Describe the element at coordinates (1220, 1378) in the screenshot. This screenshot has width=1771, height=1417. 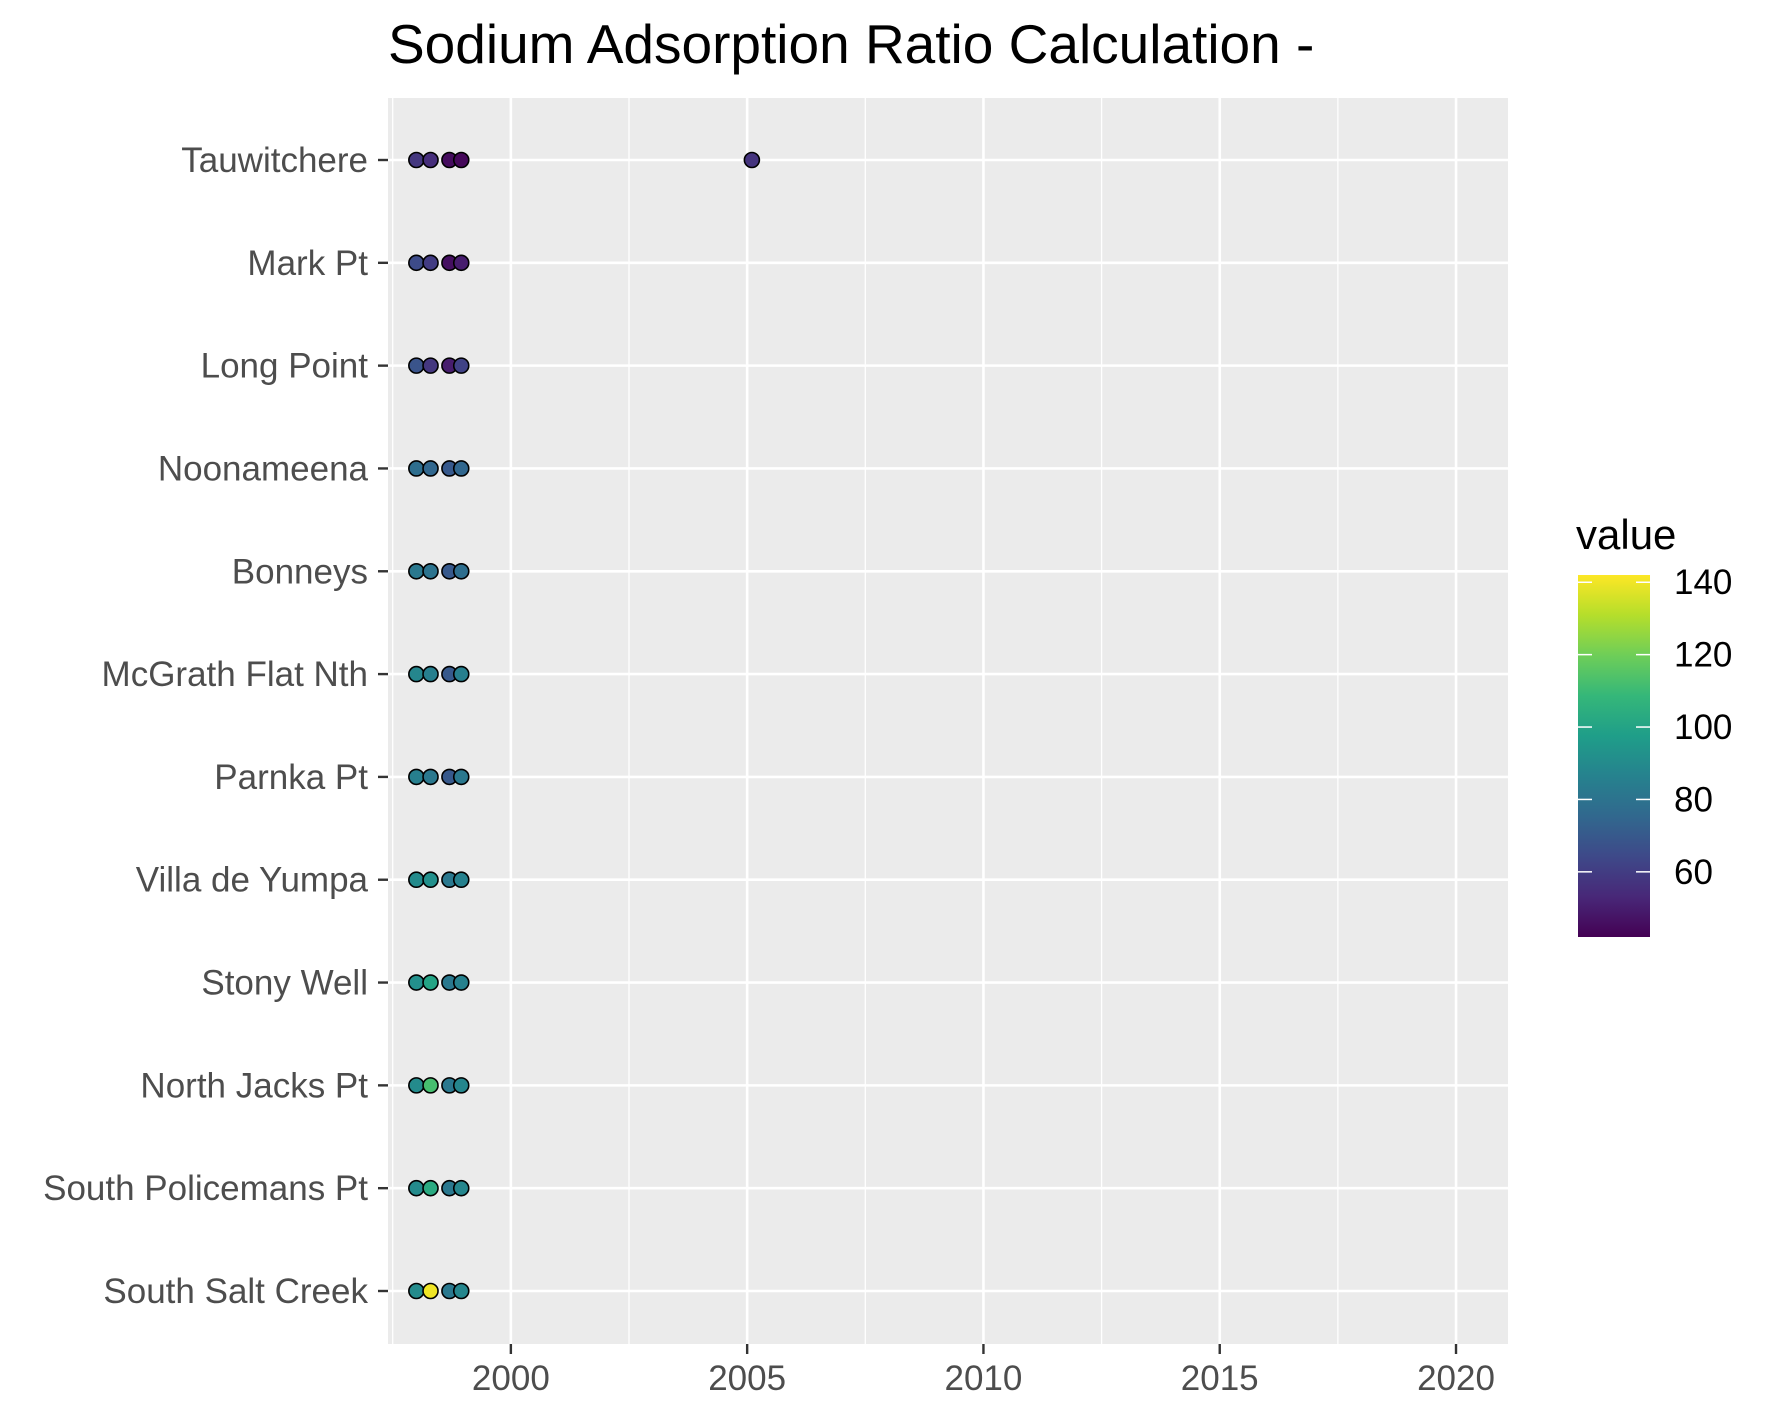
I see `x-tick-label: 2015` at that location.